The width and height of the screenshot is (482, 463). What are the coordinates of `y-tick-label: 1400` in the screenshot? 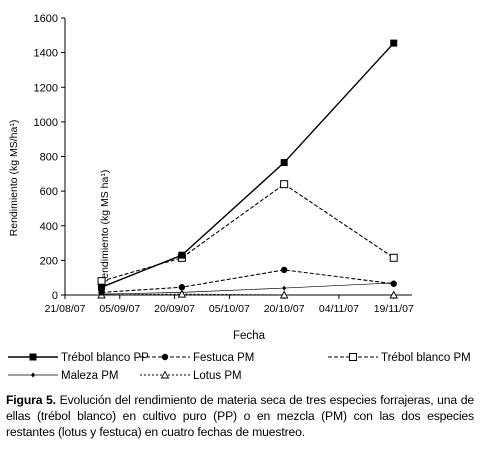 It's located at (46, 54).